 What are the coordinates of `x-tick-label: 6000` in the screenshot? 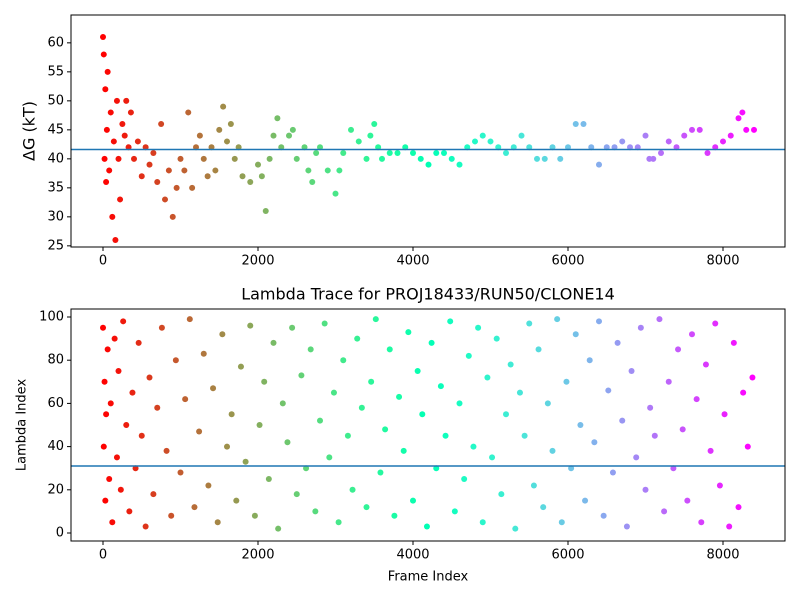 It's located at (567, 261).